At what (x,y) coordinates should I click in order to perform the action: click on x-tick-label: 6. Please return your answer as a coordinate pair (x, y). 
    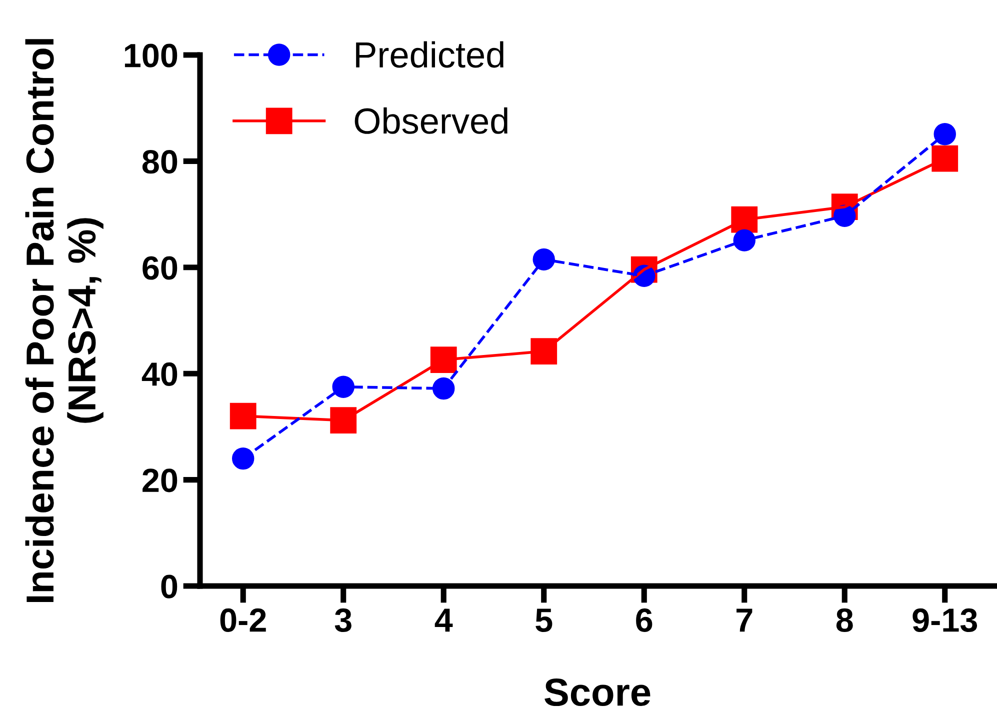
    Looking at the image, I should click on (644, 620).